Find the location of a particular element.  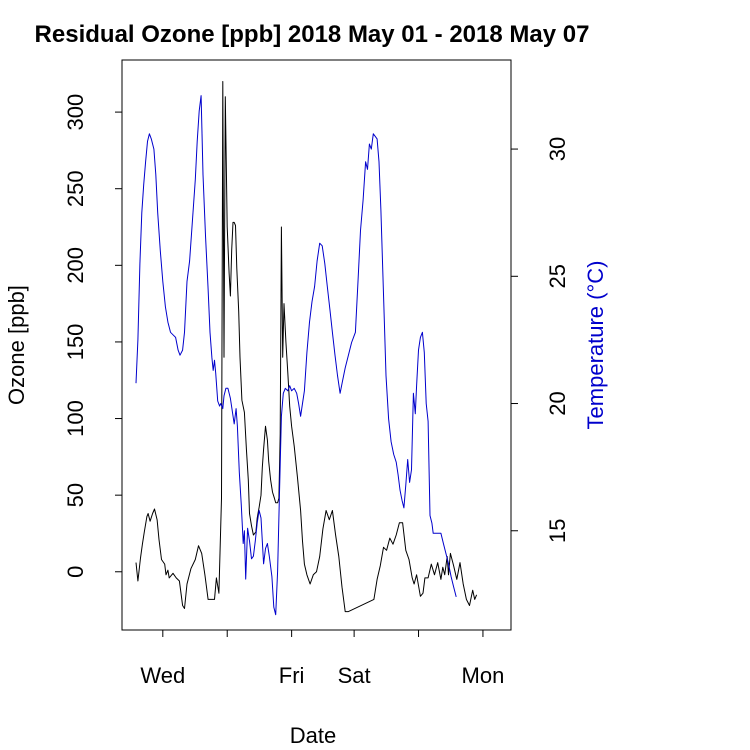

y-axis-label-left: Ozone [ppb] is located at coordinates (16, 345).